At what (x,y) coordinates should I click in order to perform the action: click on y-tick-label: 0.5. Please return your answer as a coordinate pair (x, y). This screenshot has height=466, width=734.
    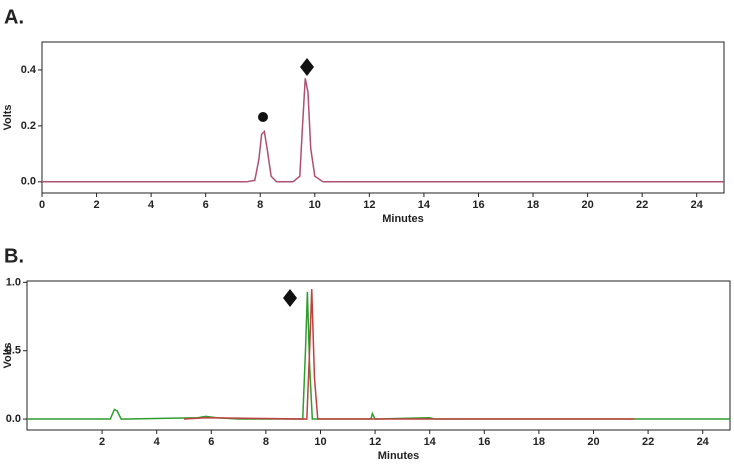
    Looking at the image, I should click on (13, 351).